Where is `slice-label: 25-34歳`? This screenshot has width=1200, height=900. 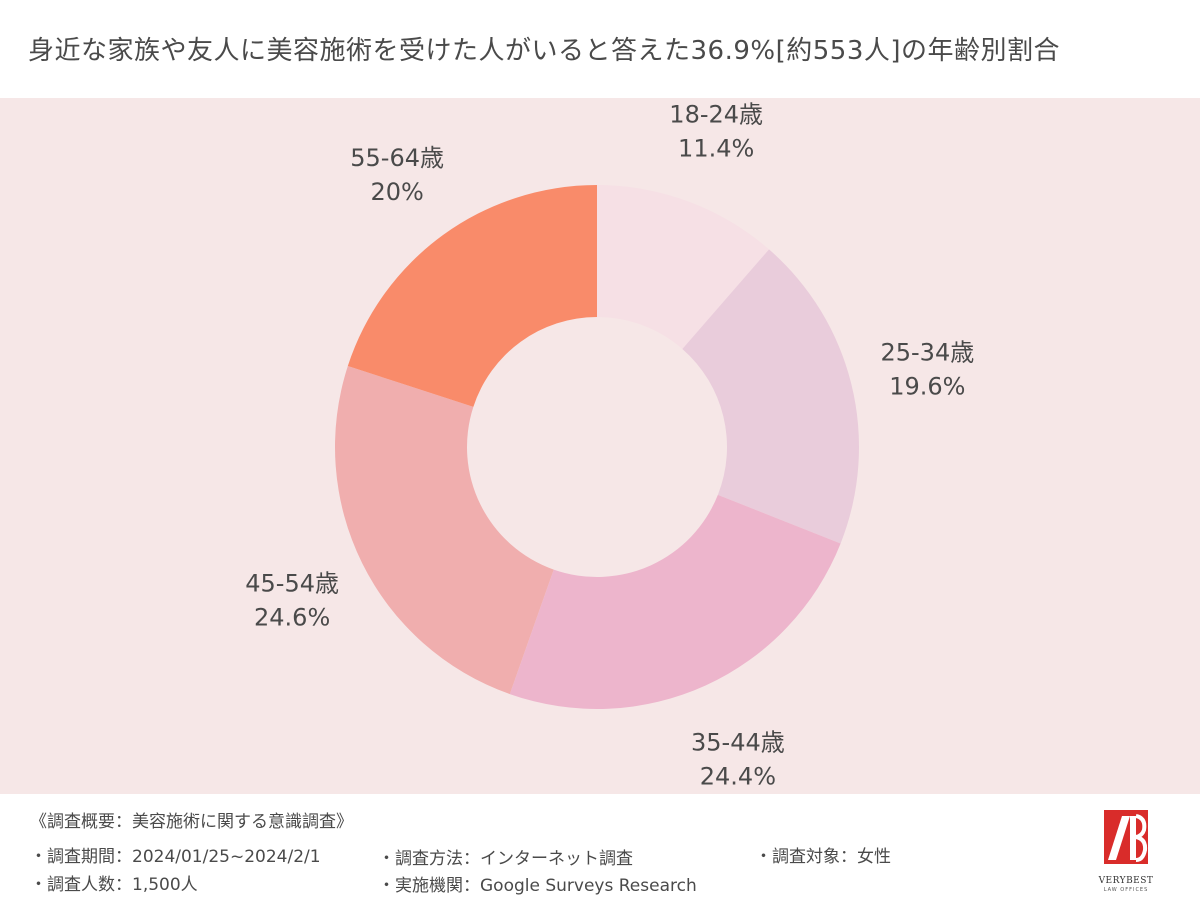
slice-label: 25-34歳 is located at coordinates (927, 353).